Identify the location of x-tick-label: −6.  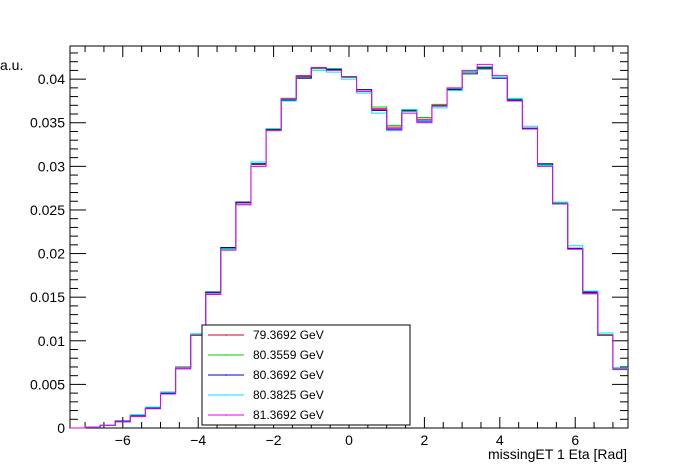
(123, 440).